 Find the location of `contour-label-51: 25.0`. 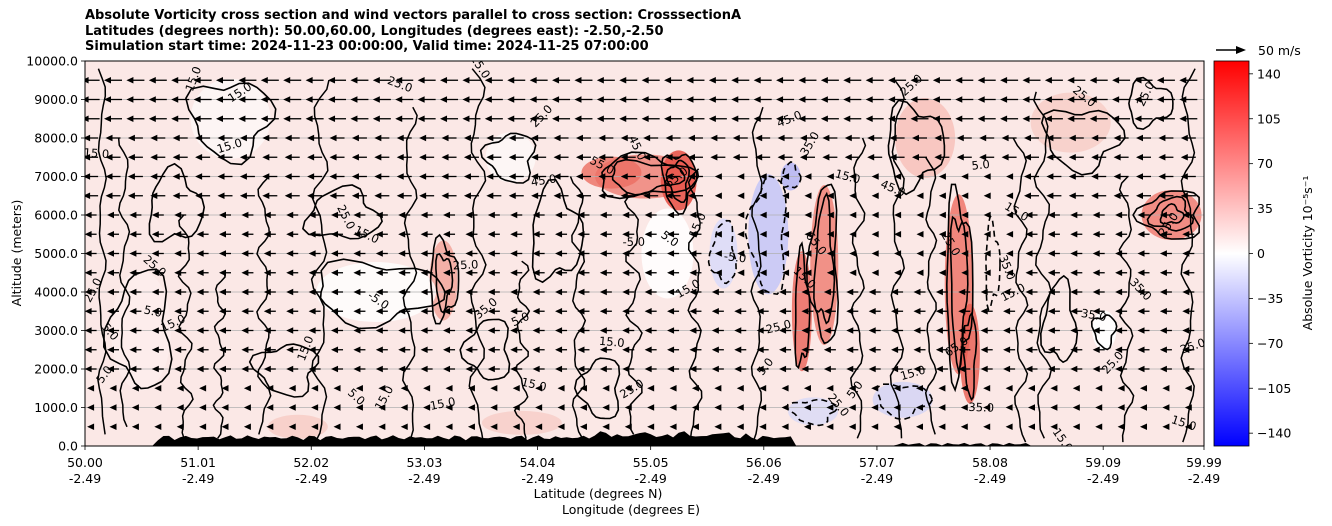

contour-label-51: 25.0 is located at coordinates (465, 264).